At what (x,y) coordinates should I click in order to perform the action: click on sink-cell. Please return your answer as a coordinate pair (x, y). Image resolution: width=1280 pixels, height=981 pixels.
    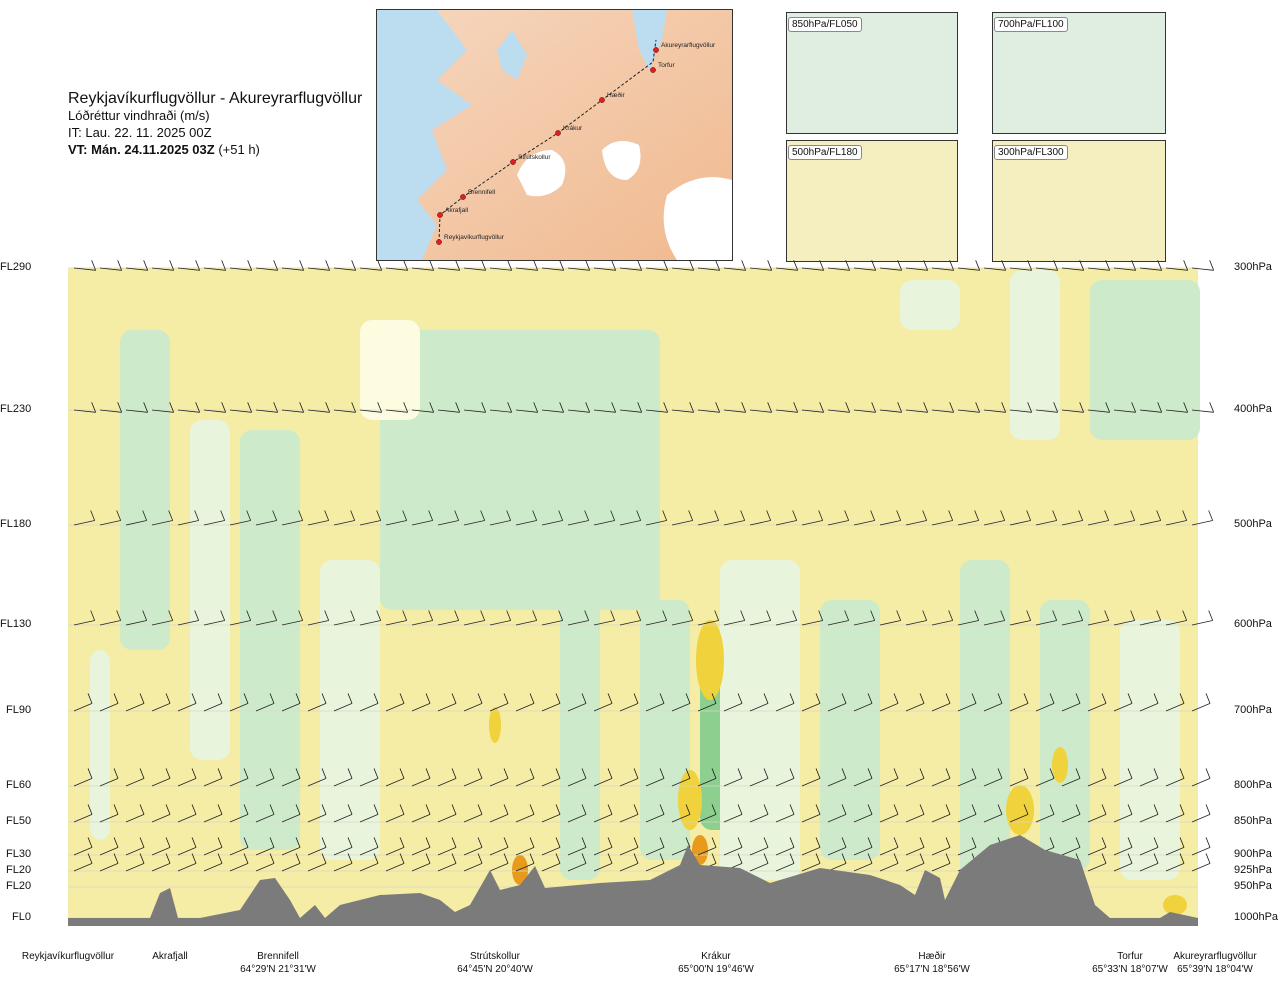
    Looking at the image, I should click on (710, 660).